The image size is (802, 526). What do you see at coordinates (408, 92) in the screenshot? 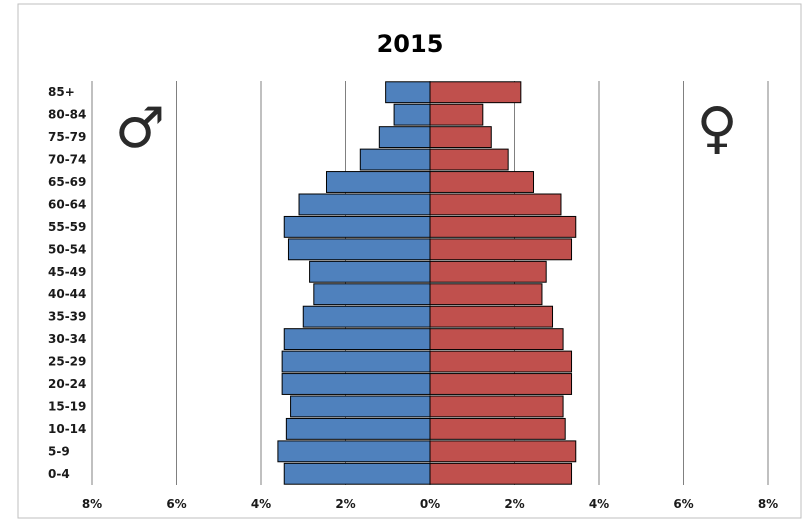
I see `male-bar-85+` at bounding box center [408, 92].